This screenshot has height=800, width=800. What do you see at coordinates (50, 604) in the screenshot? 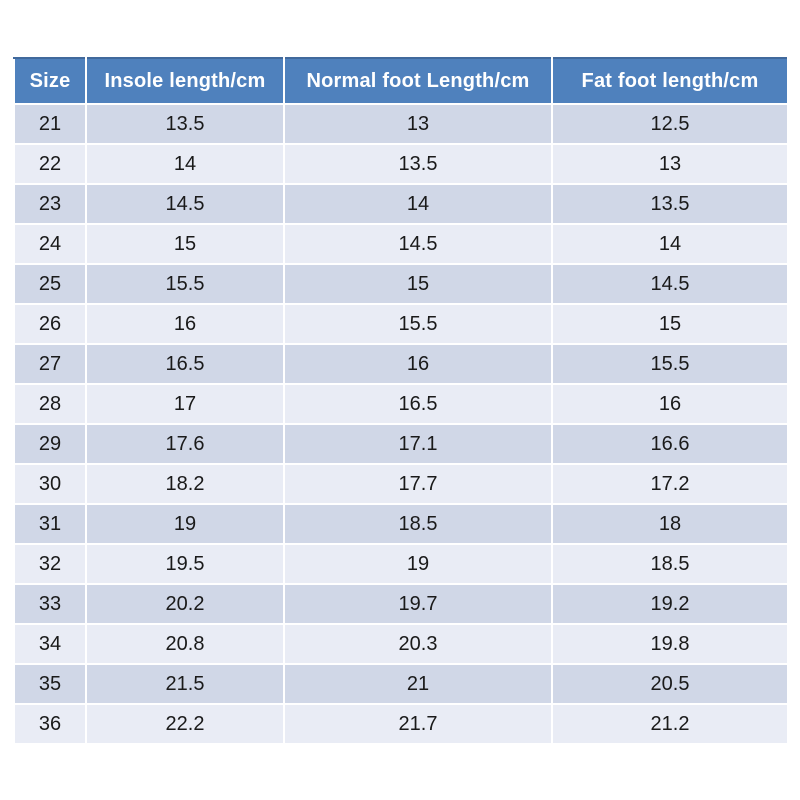
I see `size-cell: 33` at bounding box center [50, 604].